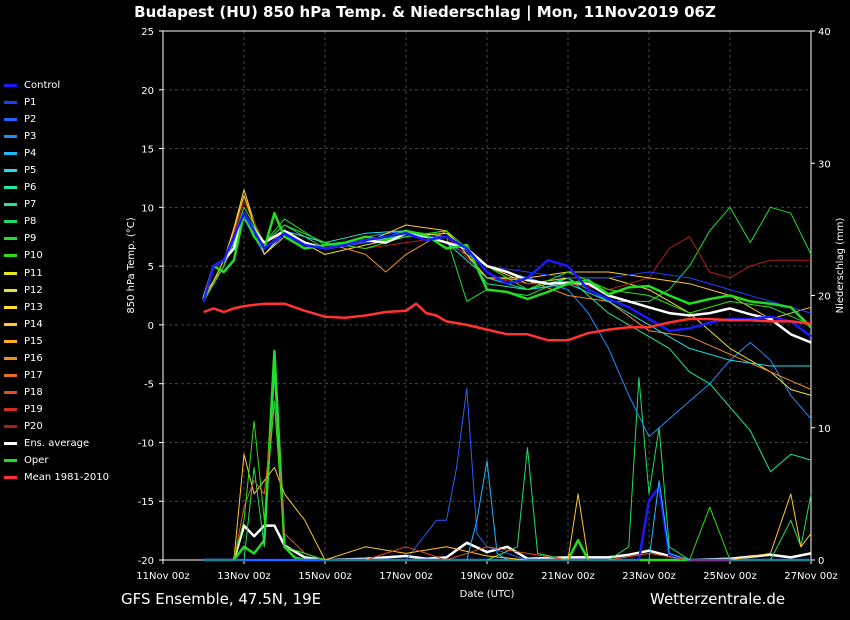 Image resolution: width=850 pixels, height=620 pixels. Describe the element at coordinates (324, 576) in the screenshot. I see `x-tick-label: 15Nov 00z` at that location.